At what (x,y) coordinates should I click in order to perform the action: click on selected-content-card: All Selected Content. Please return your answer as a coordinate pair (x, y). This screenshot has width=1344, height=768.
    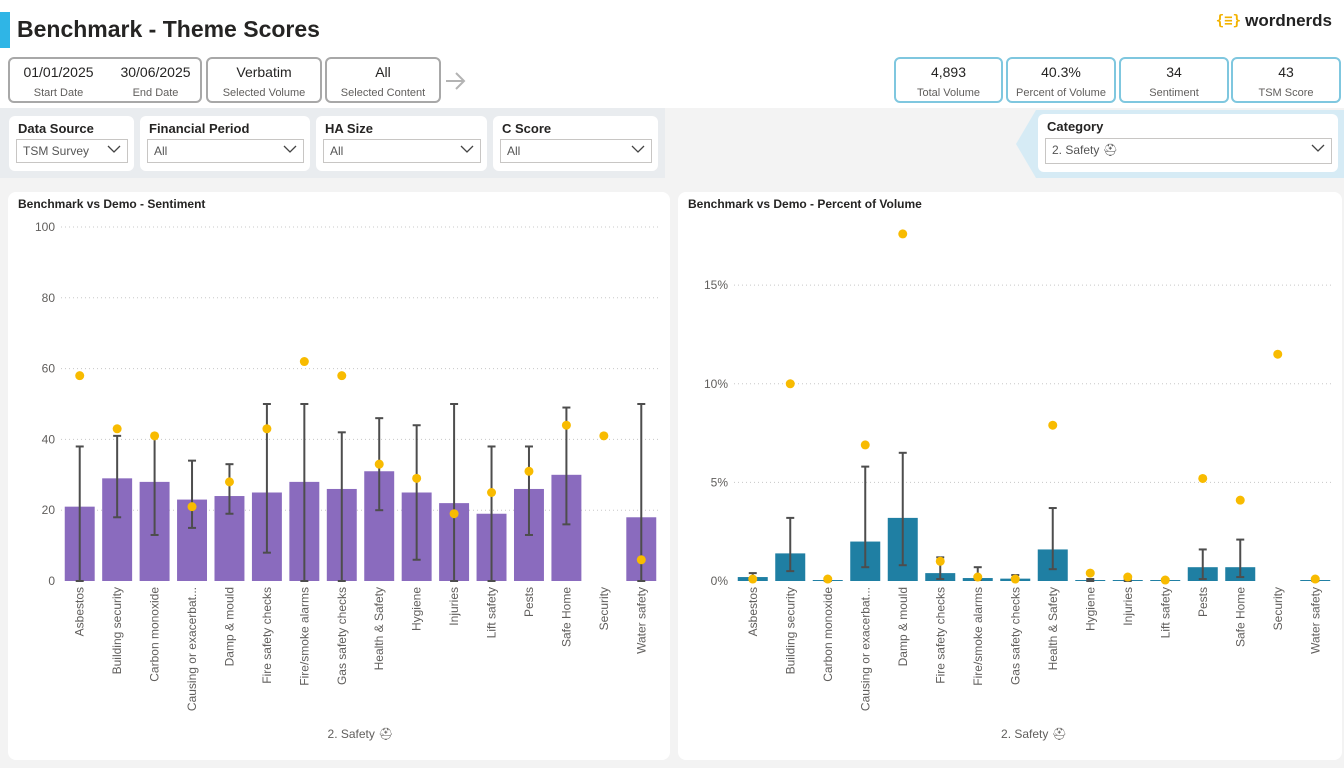
    Looking at the image, I should click on (383, 80).